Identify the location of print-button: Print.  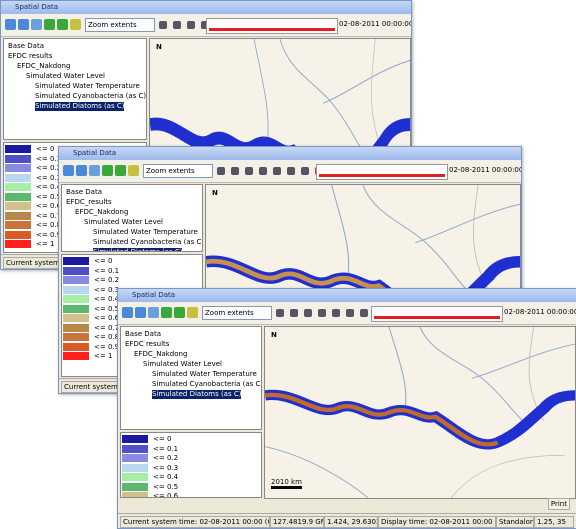
(558, 504).